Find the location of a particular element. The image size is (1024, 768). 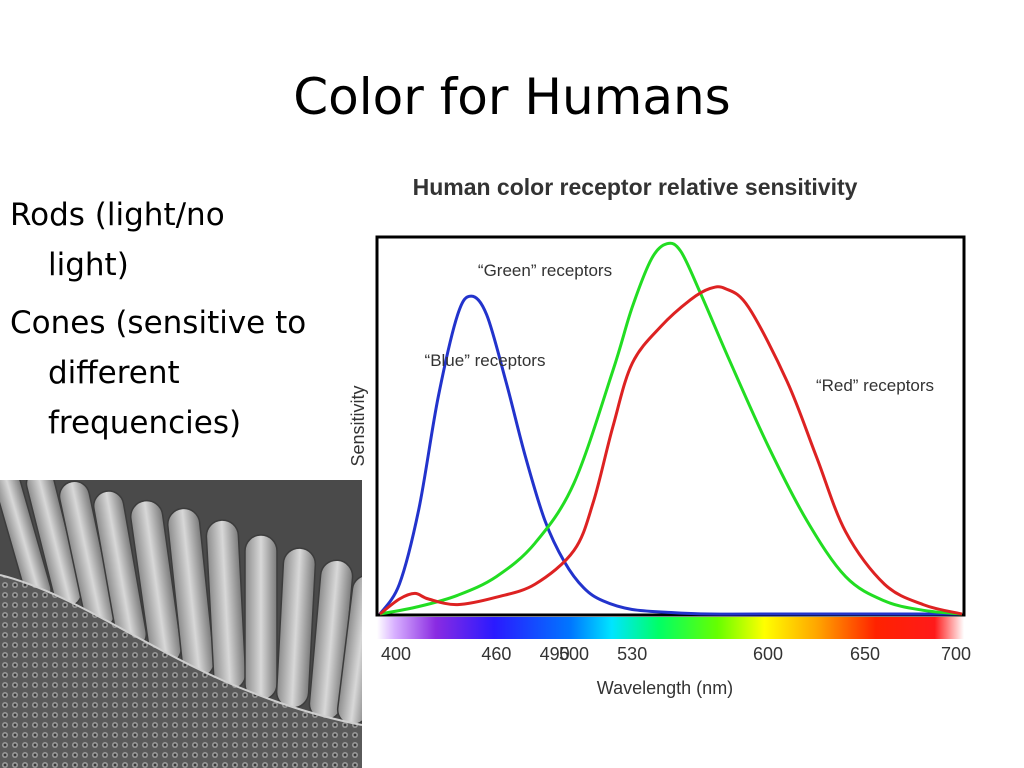

x-tick-label-490: 490 is located at coordinates (555, 654).